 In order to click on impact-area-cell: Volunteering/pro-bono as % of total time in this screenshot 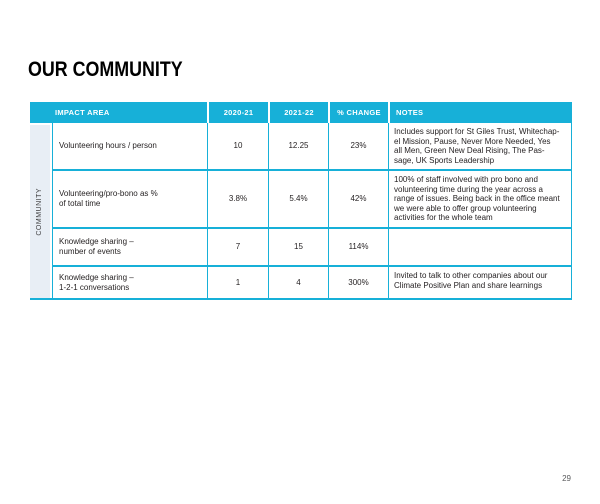, I will do `click(129, 199)`.